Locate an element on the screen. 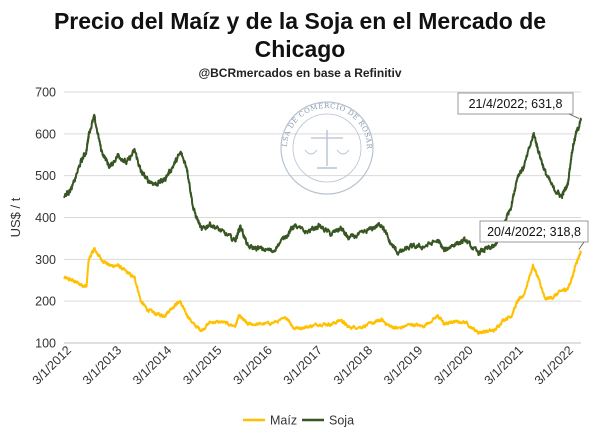 Image resolution: width=600 pixels, height=436 pixels. watermark-inner-ring is located at coordinates (327, 148).